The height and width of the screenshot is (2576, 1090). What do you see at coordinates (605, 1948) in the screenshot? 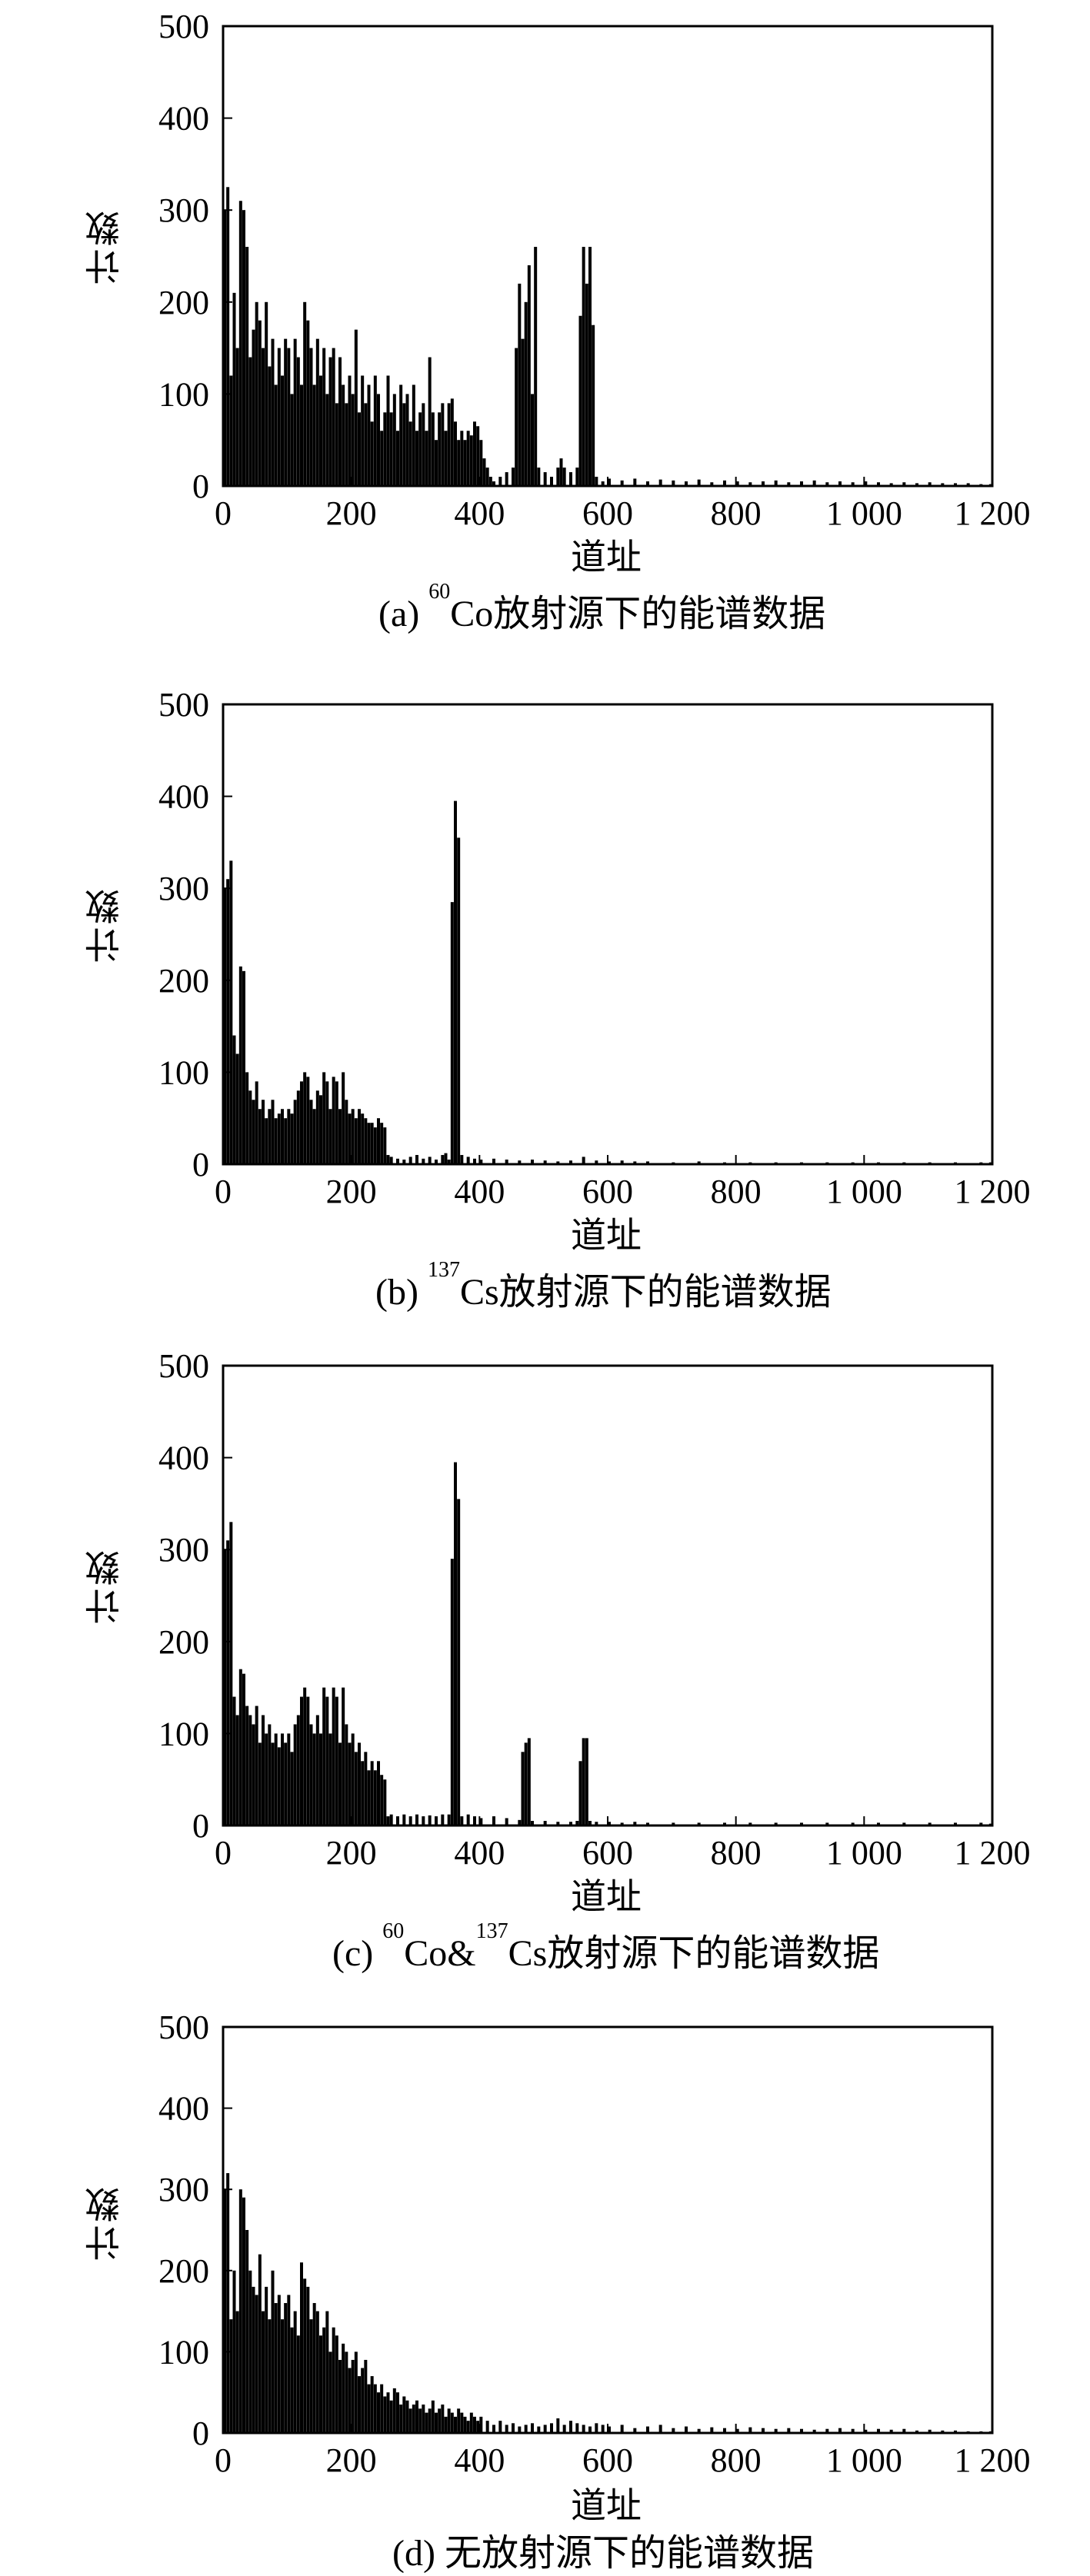
I see `chart-caption: (c) 60Co&137Cs放射源下的能谱数据` at bounding box center [605, 1948].